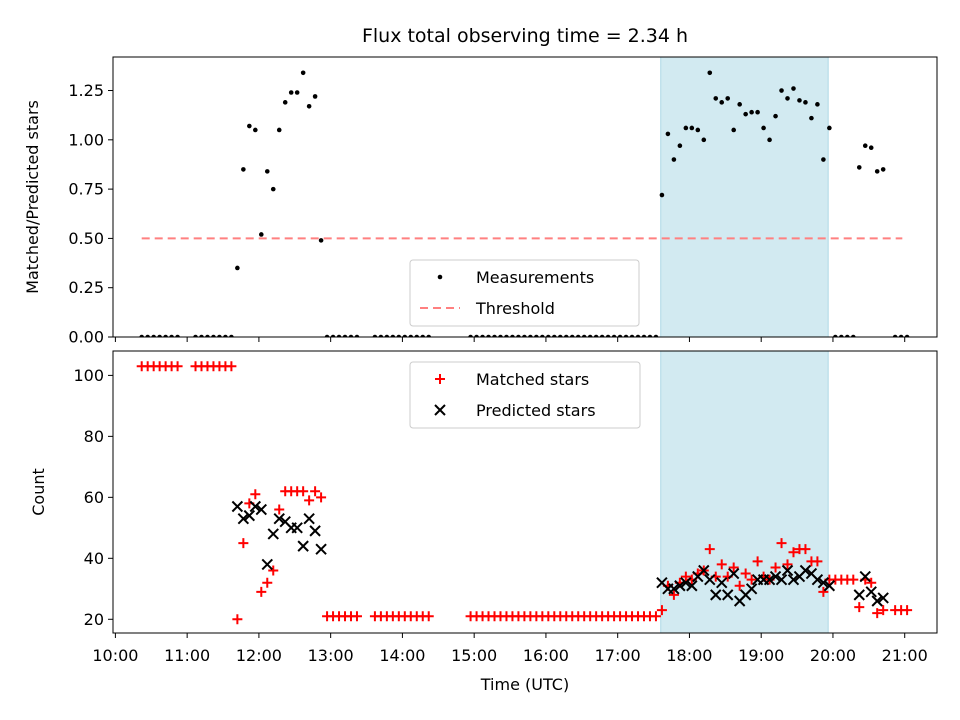 The height and width of the screenshot is (720, 960). I want to click on series-predicted-stars, so click(560, 553).